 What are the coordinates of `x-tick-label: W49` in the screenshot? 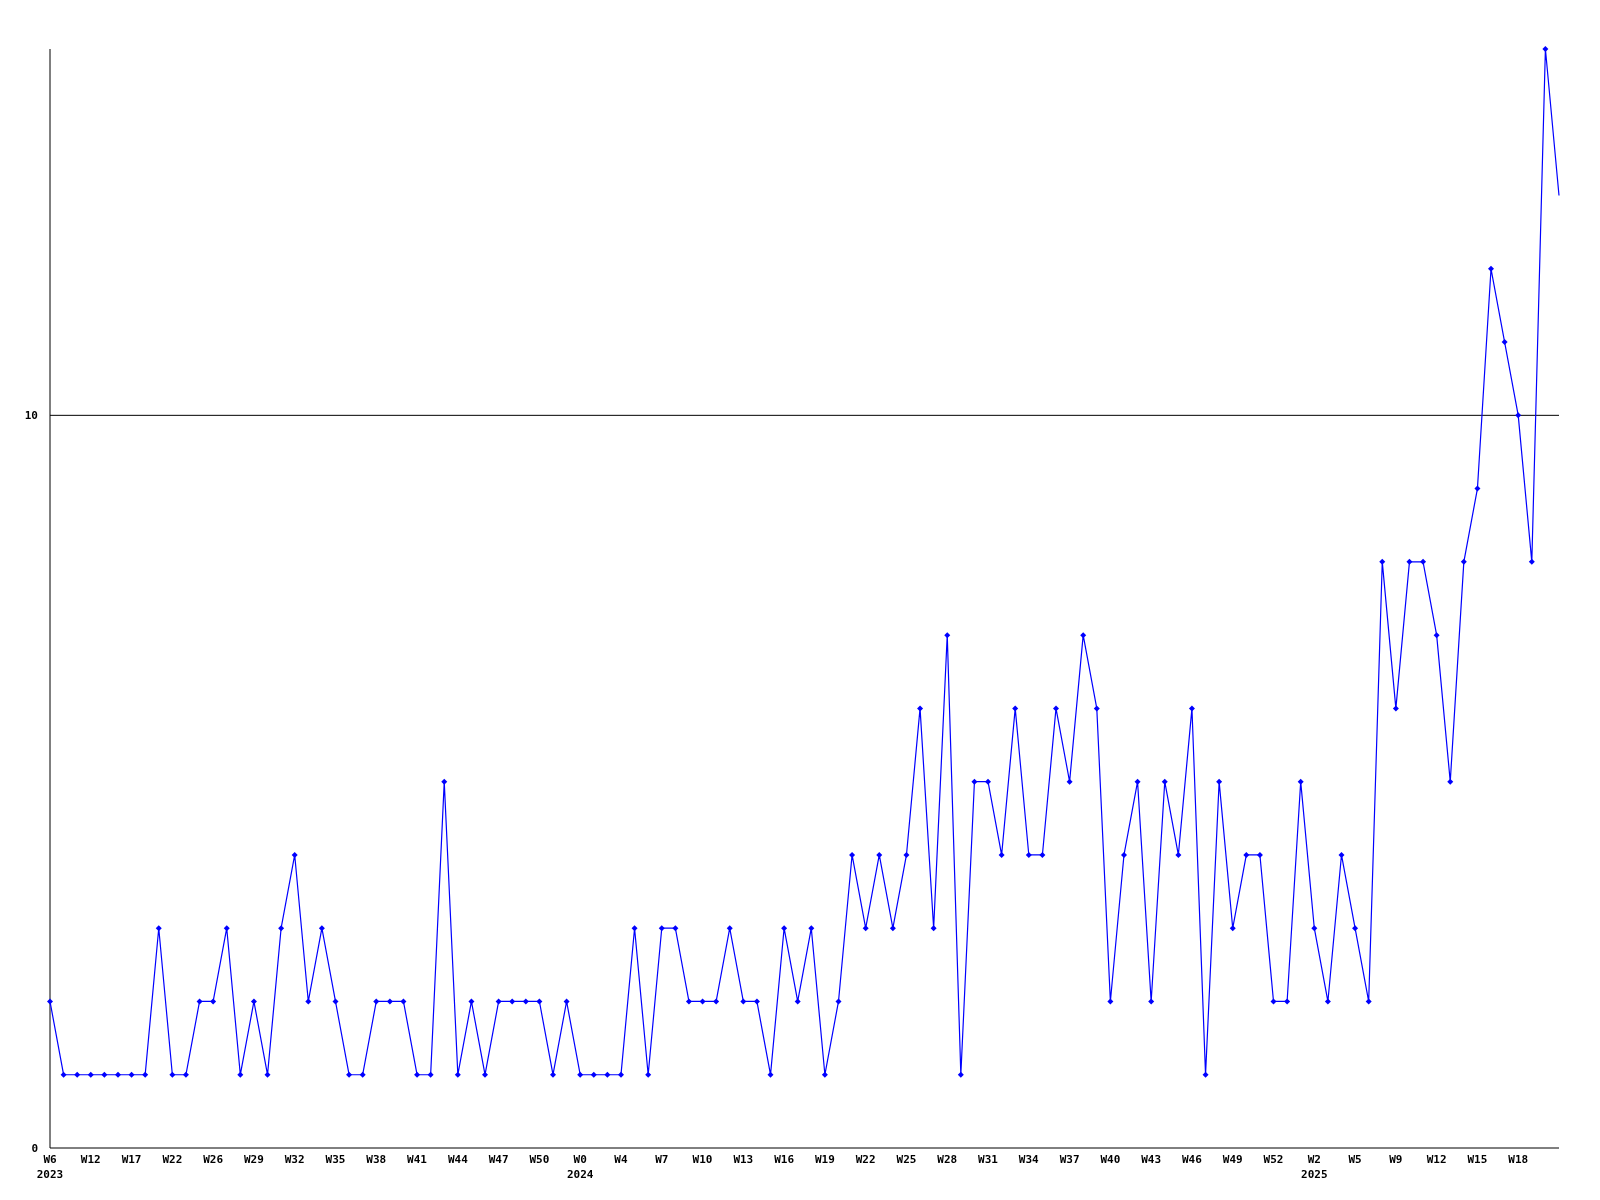 It's located at (1232, 1159).